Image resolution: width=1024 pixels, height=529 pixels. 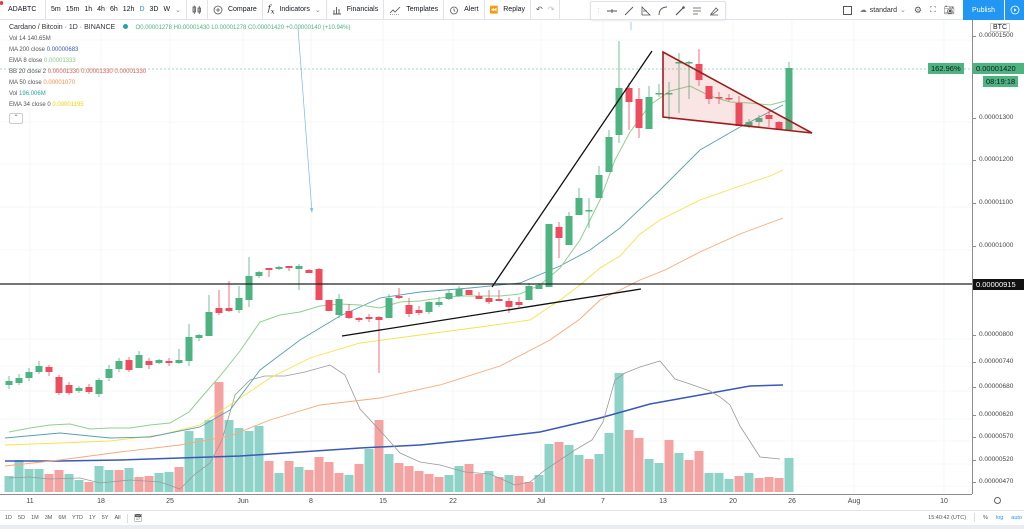 I want to click on price-tick: 0.00000800, so click(x=993, y=334).